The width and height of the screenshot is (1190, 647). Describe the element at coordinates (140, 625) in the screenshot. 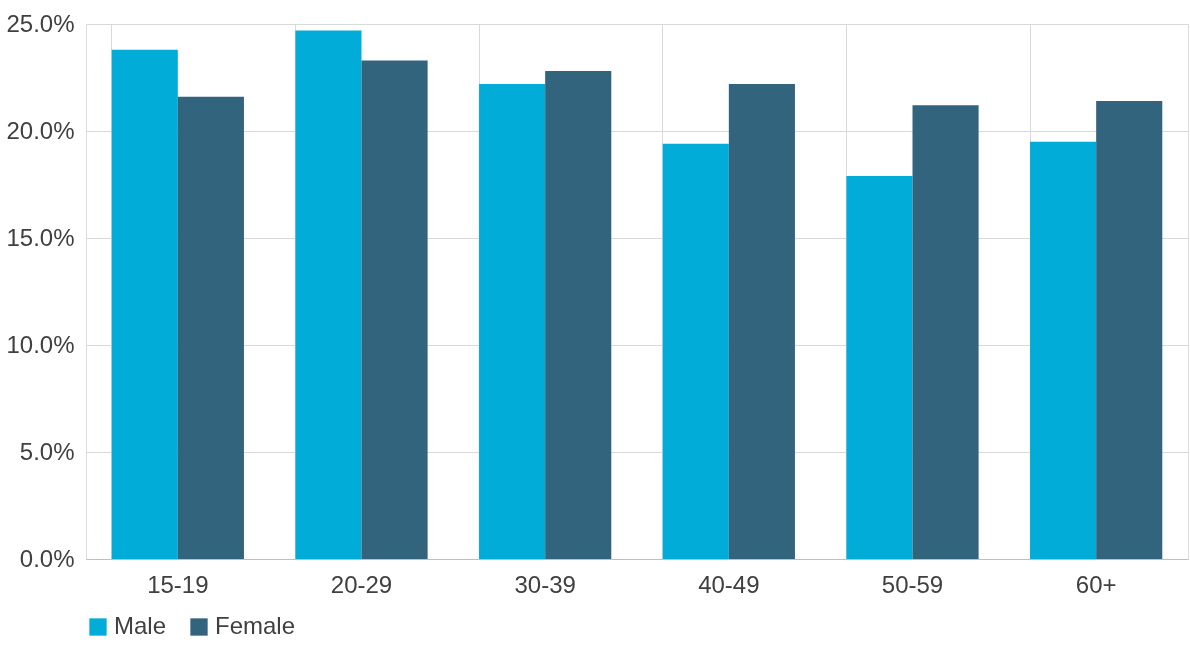

I see `legend-label: Male` at that location.